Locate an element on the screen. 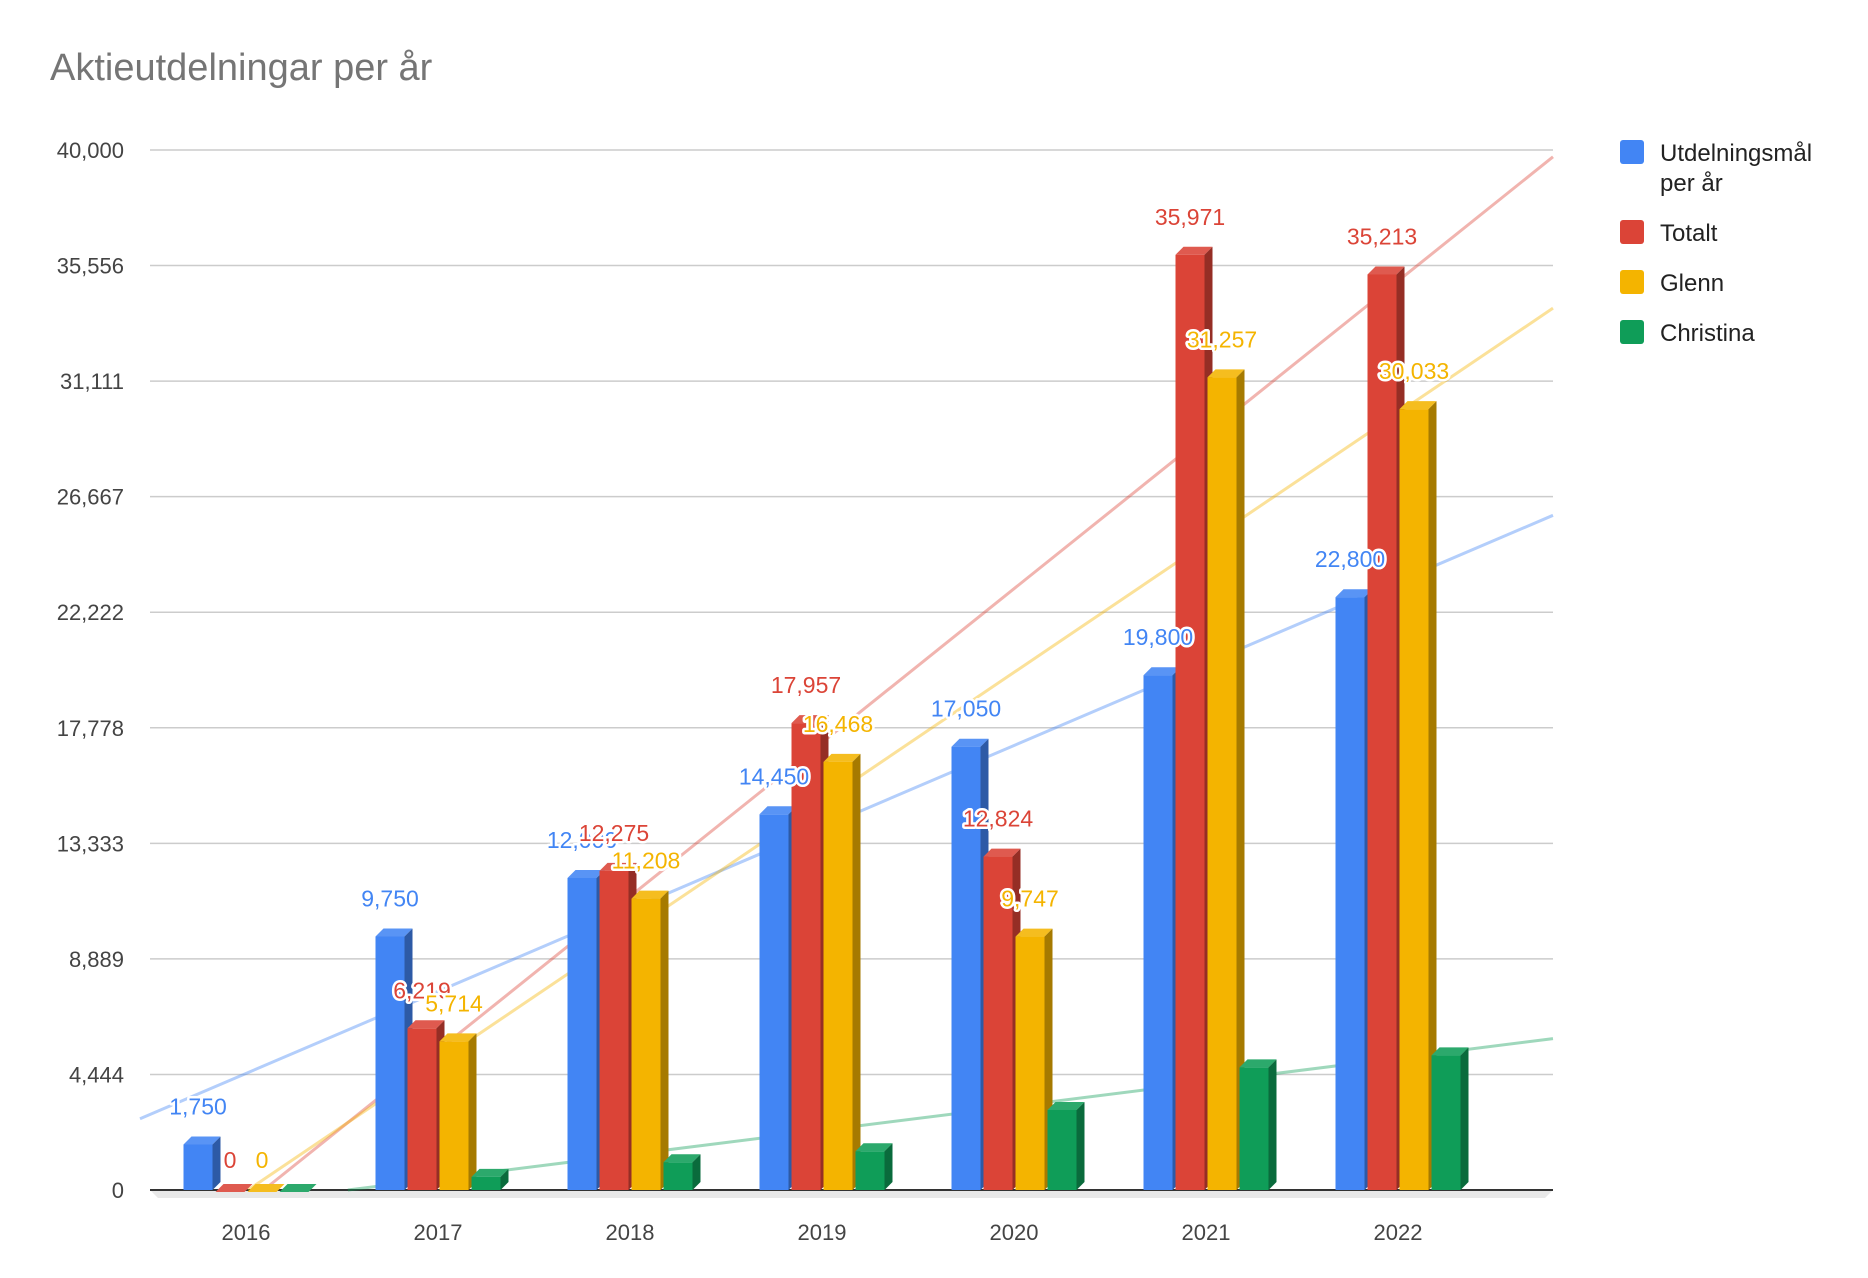  y-tick-label: 0 is located at coordinates (118, 1190).